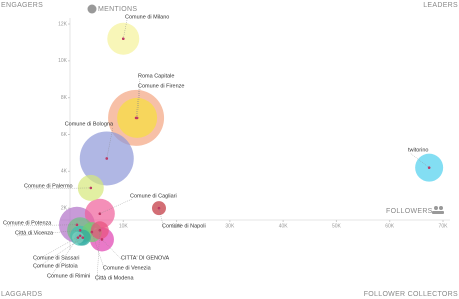 The image size is (459, 299). I want to click on quadrant-label: LEADERS, so click(440, 5).